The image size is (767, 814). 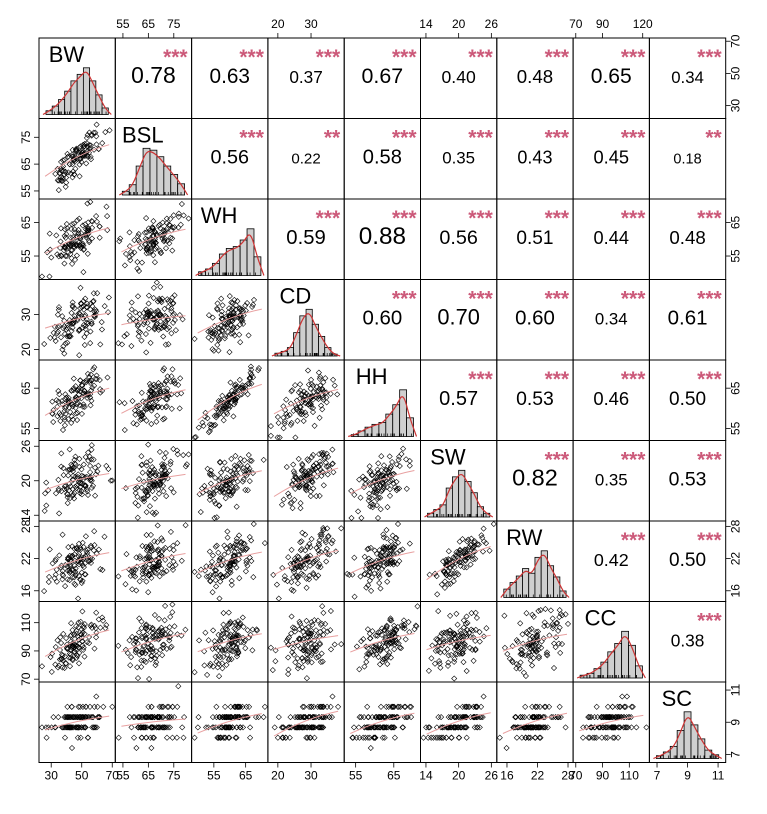 What do you see at coordinates (611, 480) in the screenshot?
I see `correlation-value: 0.35` at bounding box center [611, 480].